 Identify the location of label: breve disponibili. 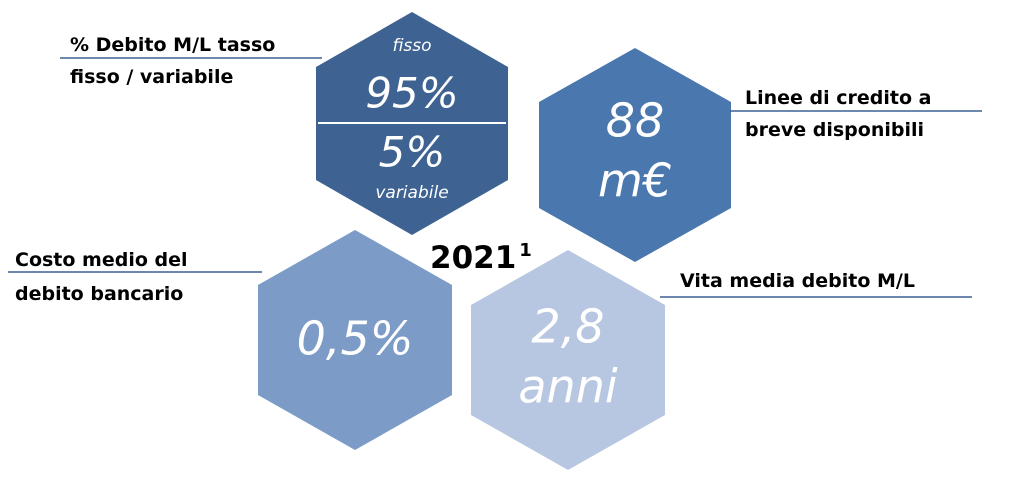
(834, 130).